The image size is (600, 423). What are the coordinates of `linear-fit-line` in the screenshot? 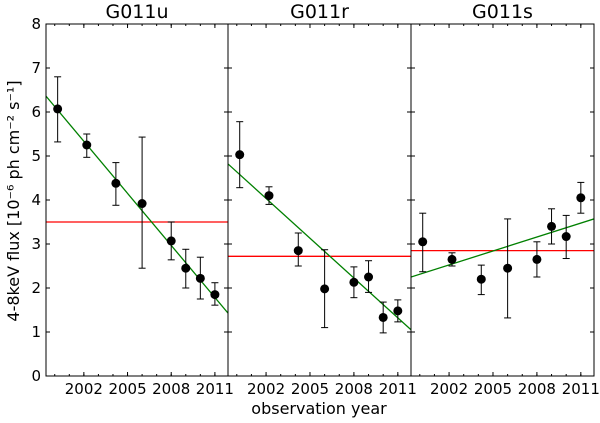 It's located at (502, 248).